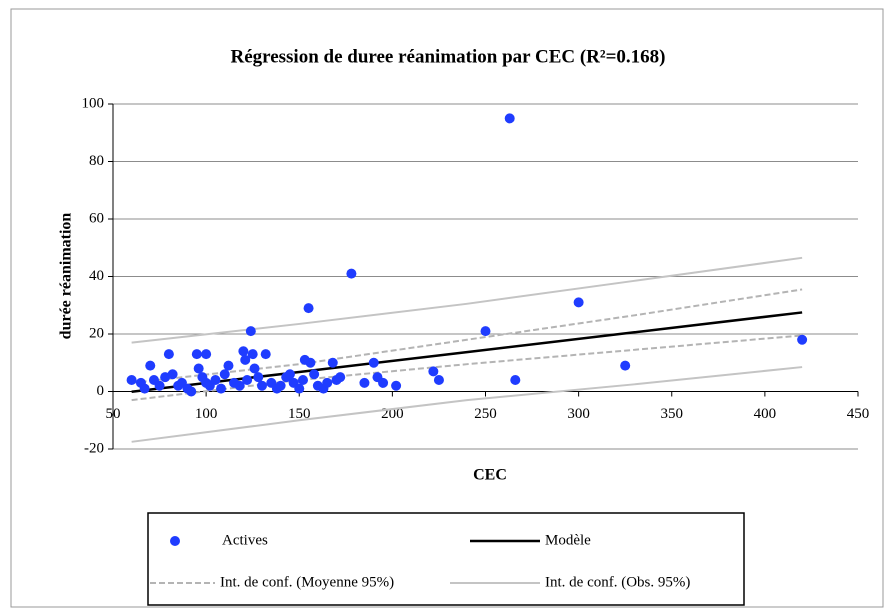  I want to click on y-tick-label: 0, so click(101, 391).